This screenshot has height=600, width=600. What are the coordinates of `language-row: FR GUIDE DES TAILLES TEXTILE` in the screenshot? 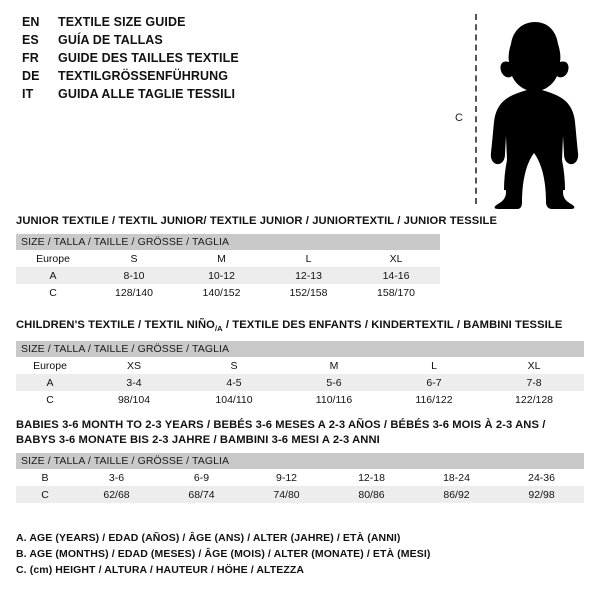 It's located at (222, 58).